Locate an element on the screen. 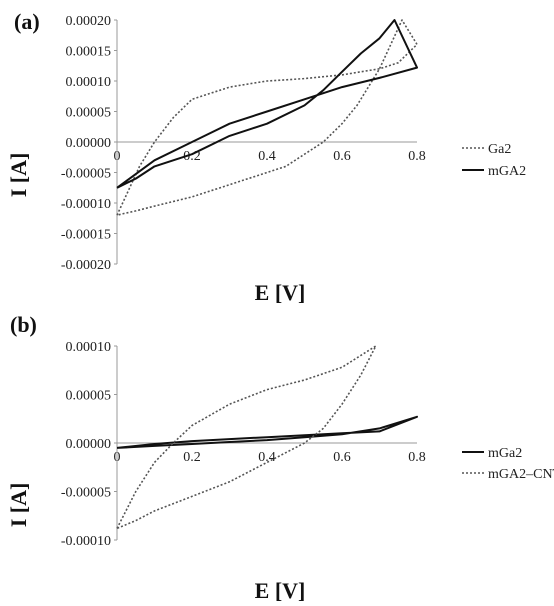  series-line-mga2-cnt is located at coordinates (246, 437).